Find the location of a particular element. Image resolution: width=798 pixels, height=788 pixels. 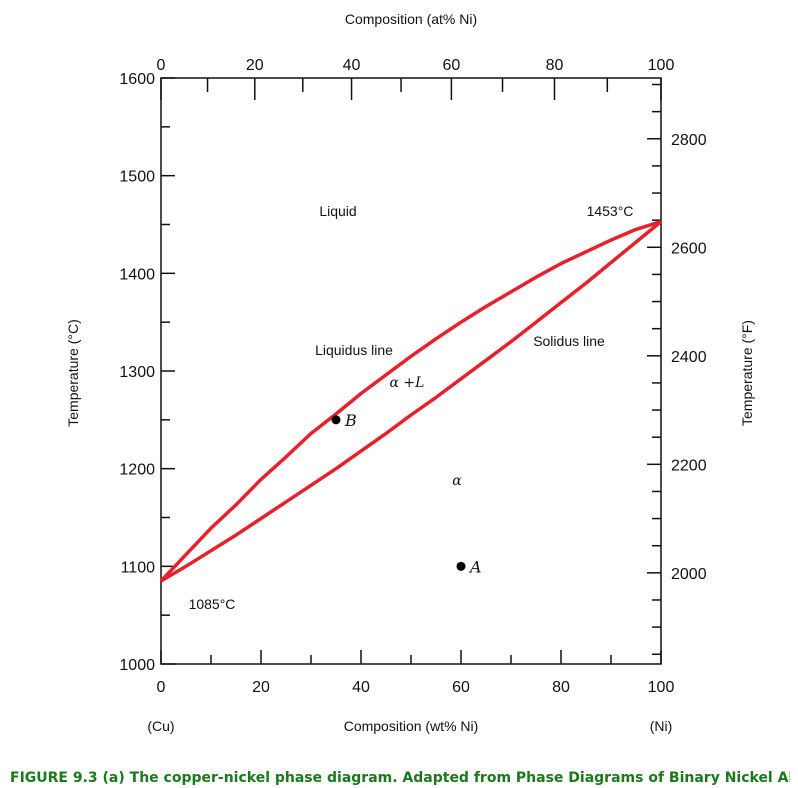

y-tick-label: 1600 is located at coordinates (137, 79).